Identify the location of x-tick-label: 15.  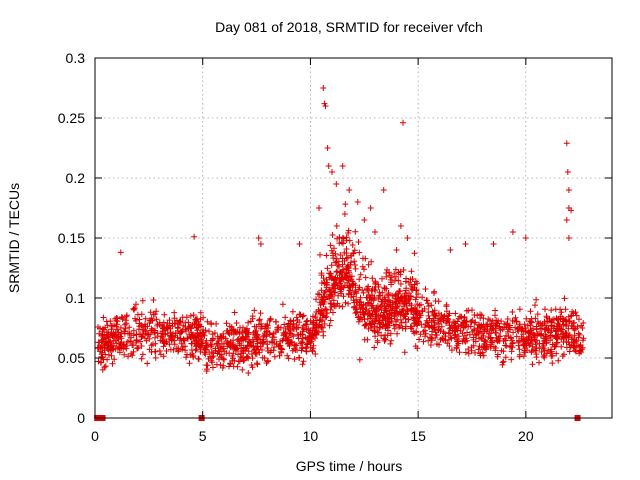
(418, 436).